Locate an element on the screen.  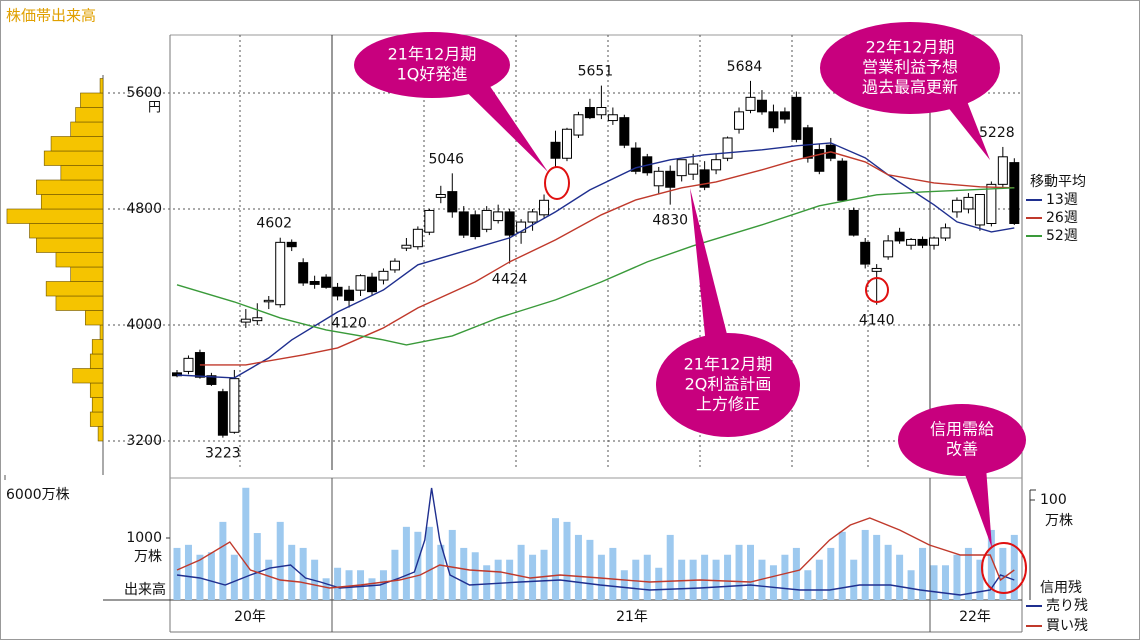
highlight-circle is located at coordinates (1004, 568).